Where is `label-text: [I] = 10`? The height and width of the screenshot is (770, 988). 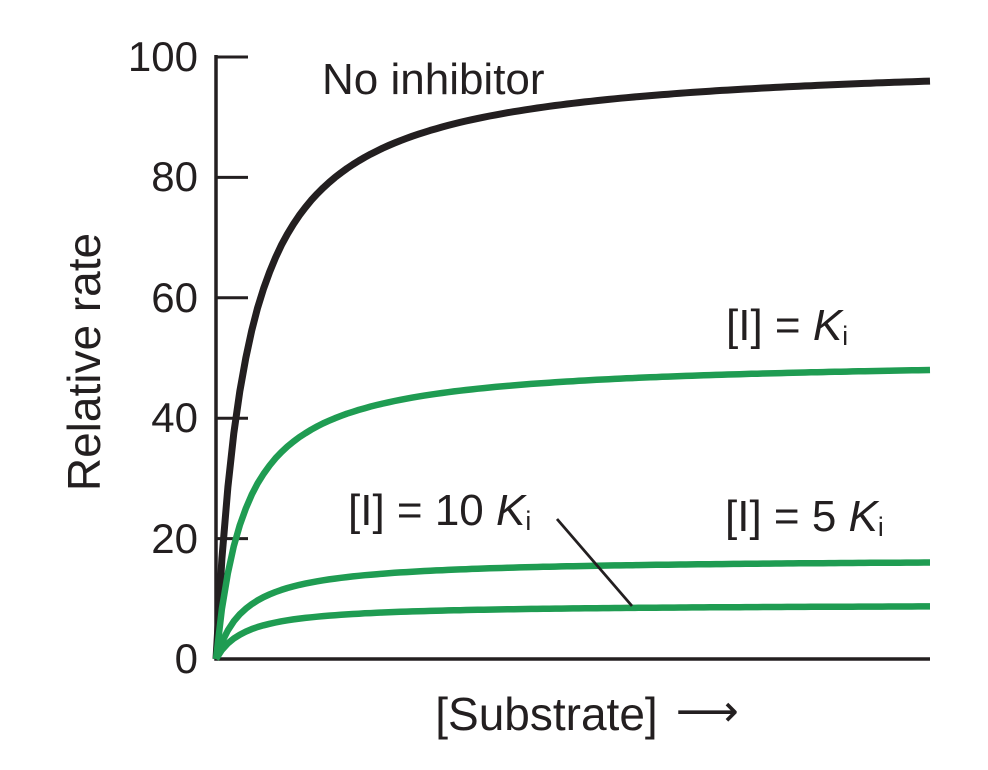
label-text: [I] = 10 is located at coordinates (422, 510).